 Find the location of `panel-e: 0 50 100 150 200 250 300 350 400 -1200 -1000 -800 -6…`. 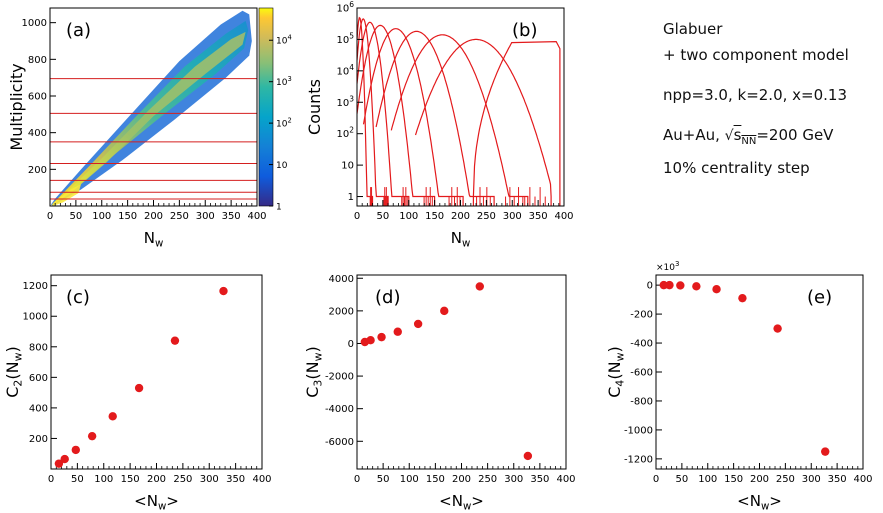

panel-e: 0 50 100 150 200 250 300 350 400 -1200 -1000 -800 -6… is located at coordinates (739, 386).